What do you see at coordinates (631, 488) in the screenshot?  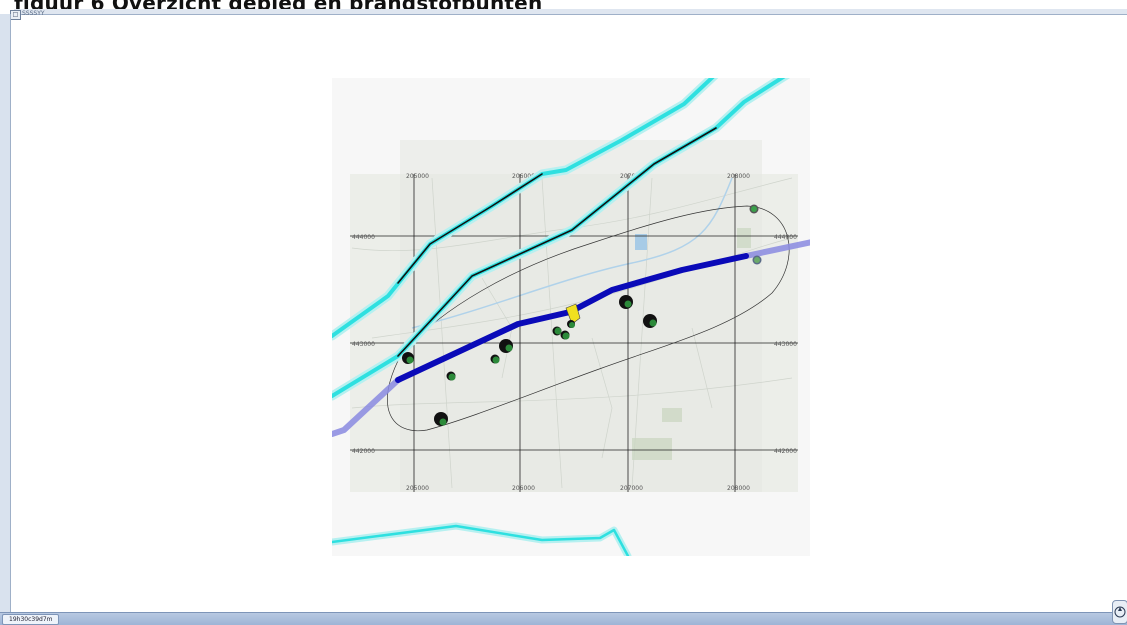 I see `grid-label-x-bottom: 207000` at bounding box center [631, 488].